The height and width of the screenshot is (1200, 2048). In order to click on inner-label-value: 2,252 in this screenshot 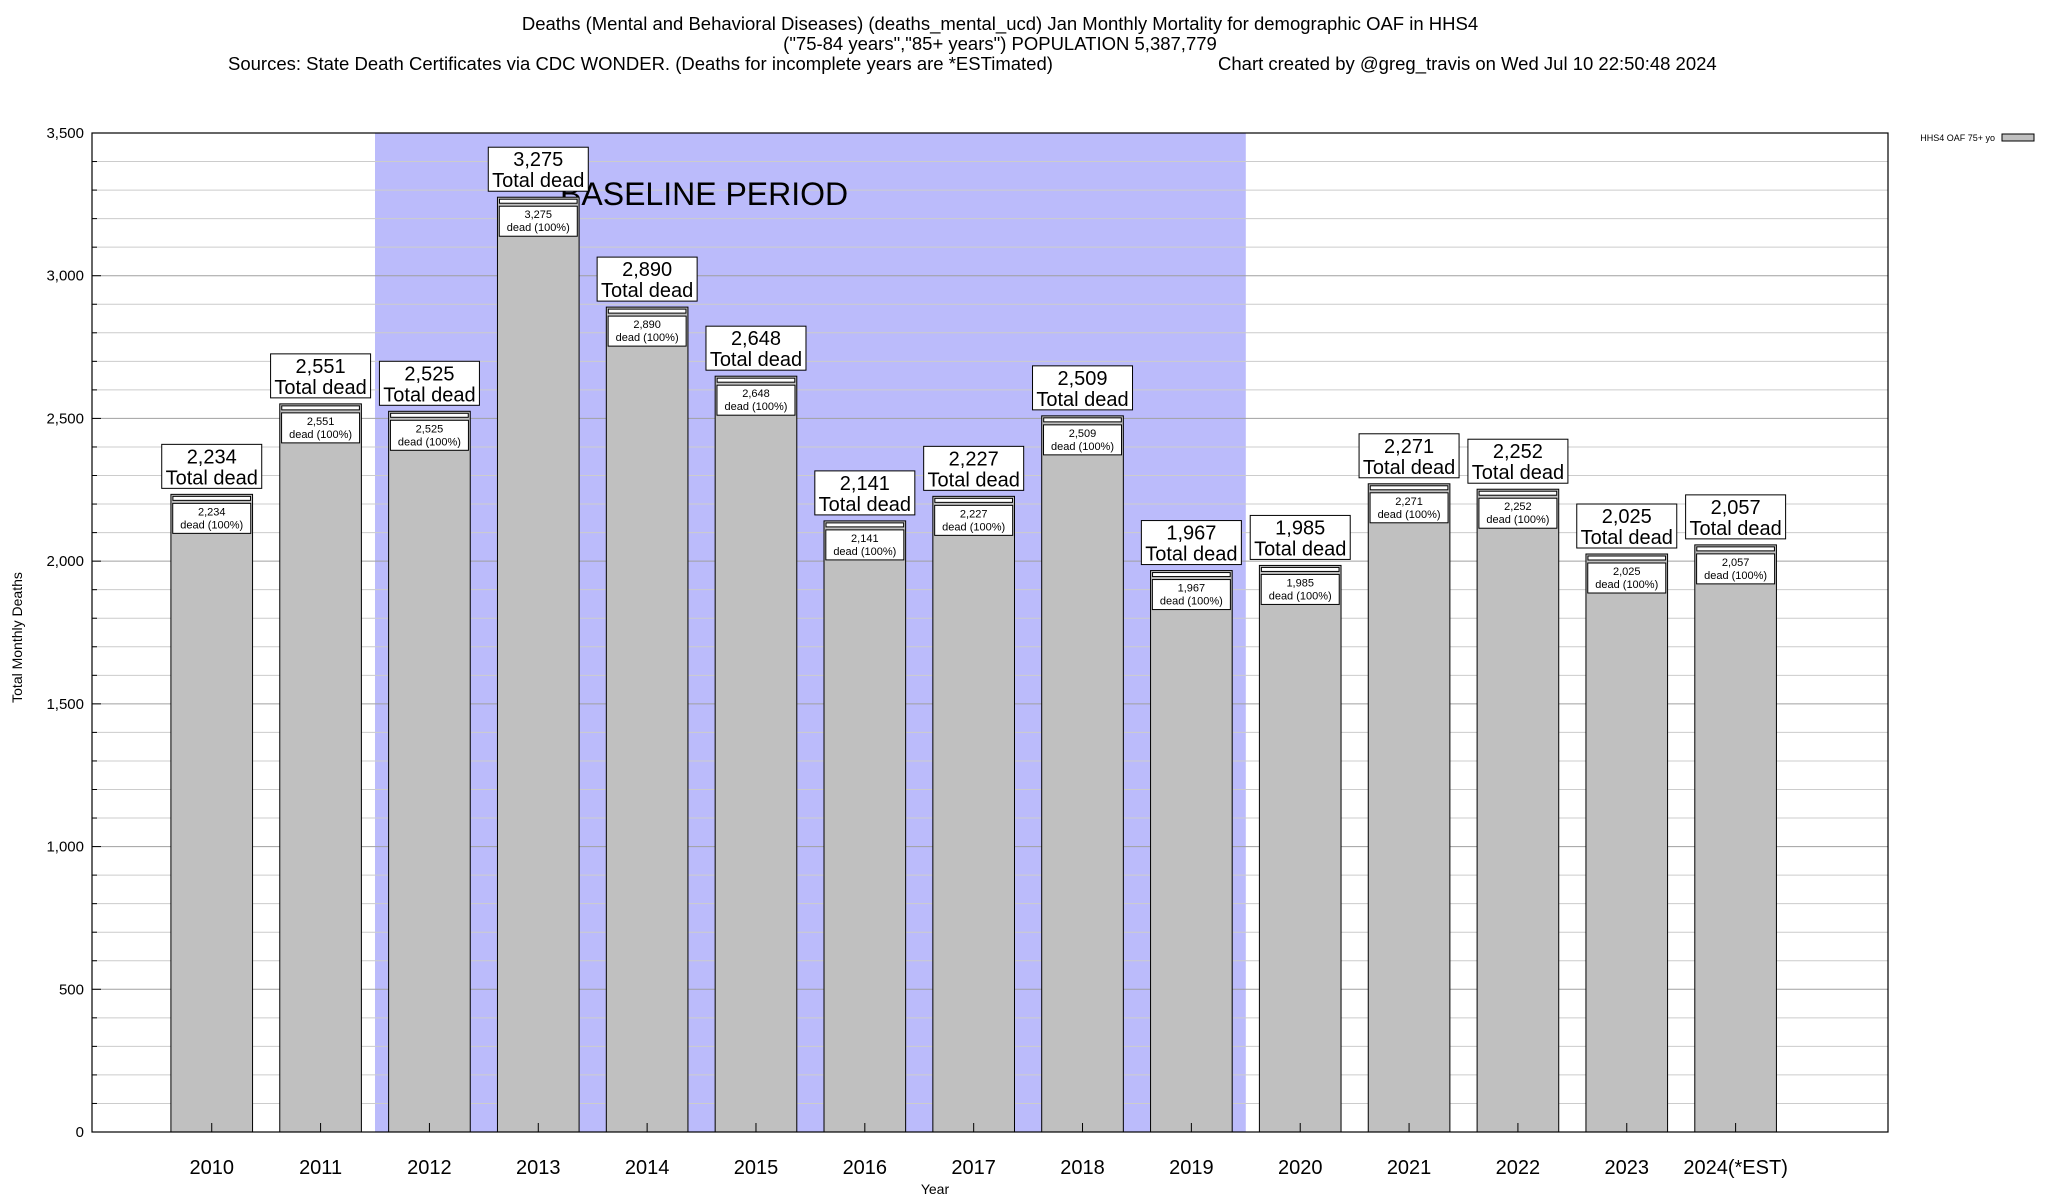, I will do `click(1518, 507)`.